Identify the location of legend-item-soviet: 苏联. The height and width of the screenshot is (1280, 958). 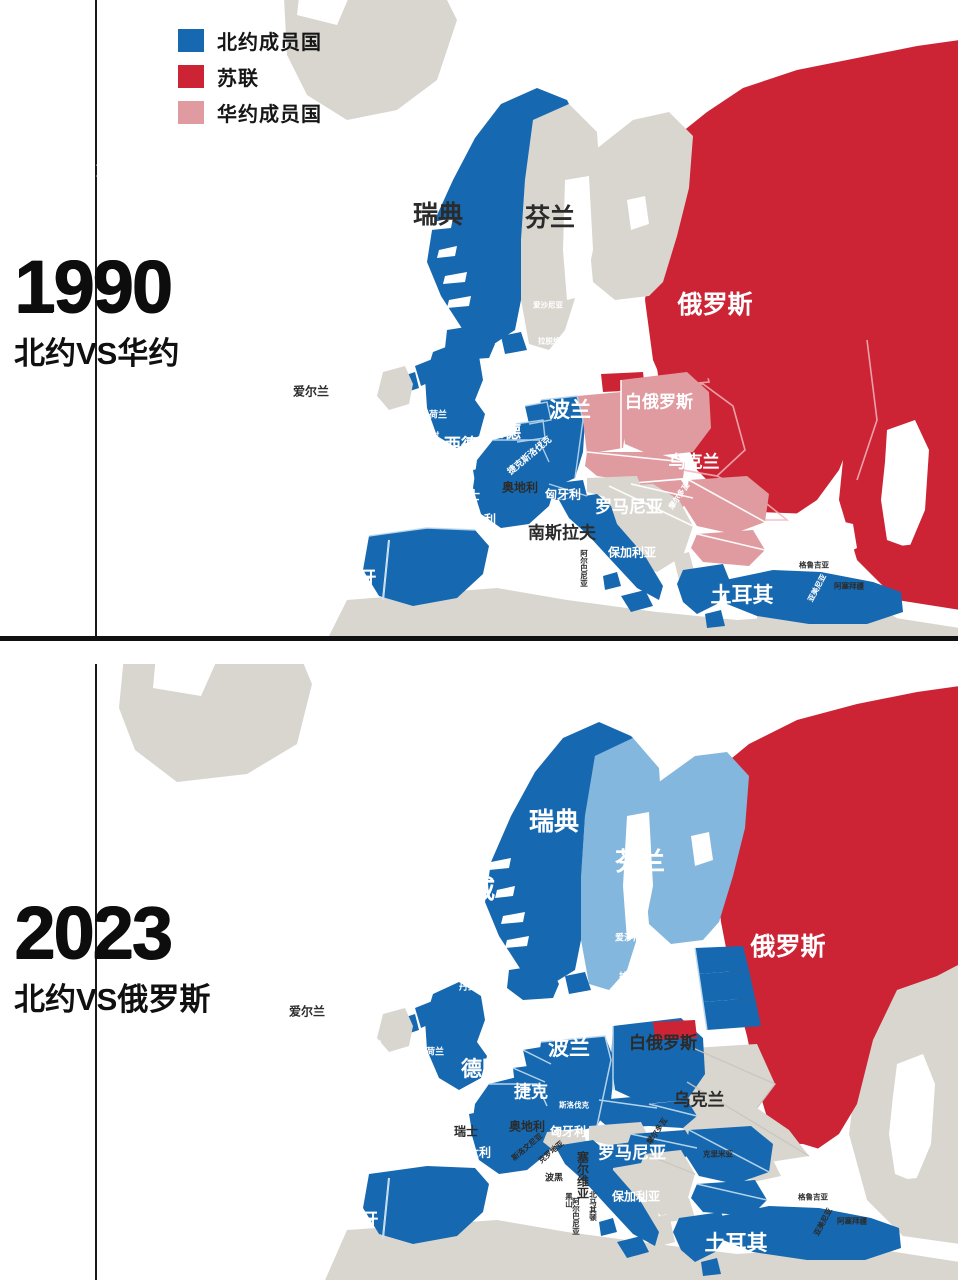
(250, 76).